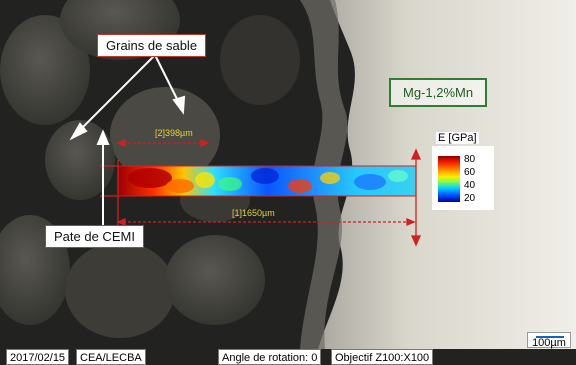  Describe the element at coordinates (127, 139) in the screenshot. I see `annotation-arrows` at that location.